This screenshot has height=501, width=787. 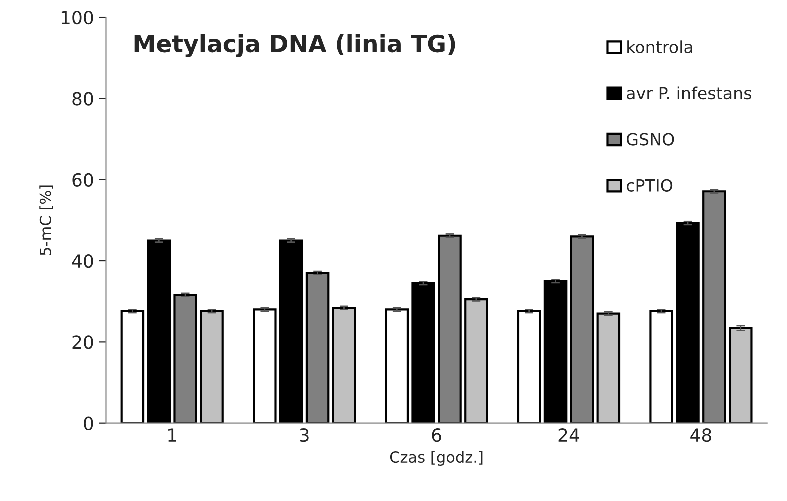 I want to click on text: Metylacja DNA (linia TG), so click(x=295, y=46).